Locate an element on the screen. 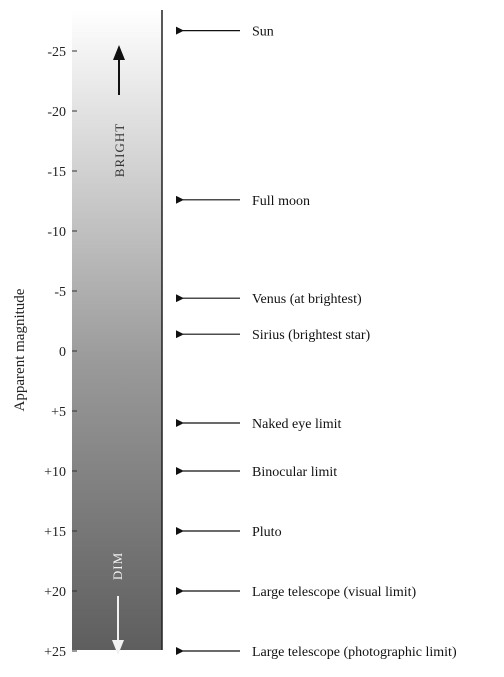 This screenshot has height=677, width=504. bright-label: BRIGHT is located at coordinates (119, 150).